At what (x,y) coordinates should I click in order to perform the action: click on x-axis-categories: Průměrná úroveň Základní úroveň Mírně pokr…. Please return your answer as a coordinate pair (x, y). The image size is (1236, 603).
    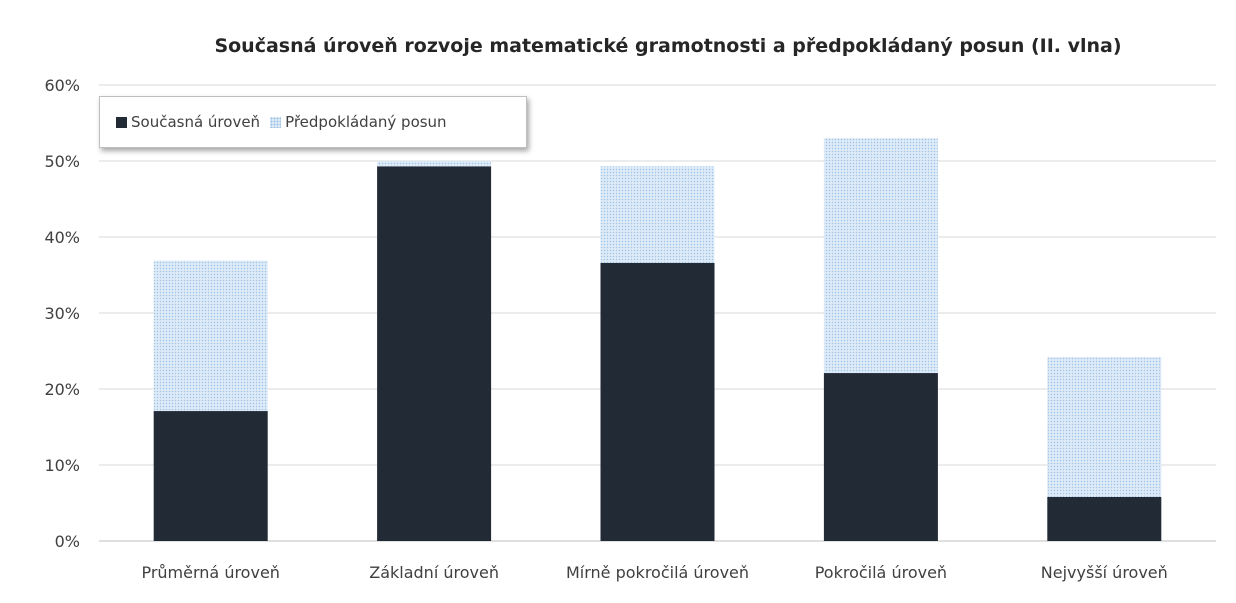
    Looking at the image, I should click on (654, 572).